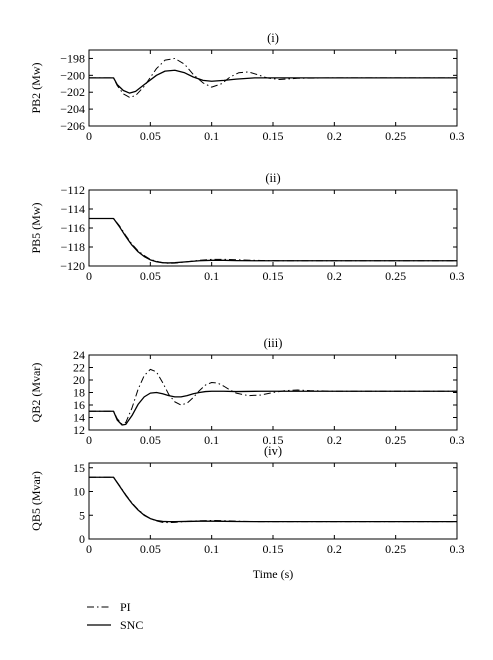  I want to click on panel-title: (iv), so click(273, 451).